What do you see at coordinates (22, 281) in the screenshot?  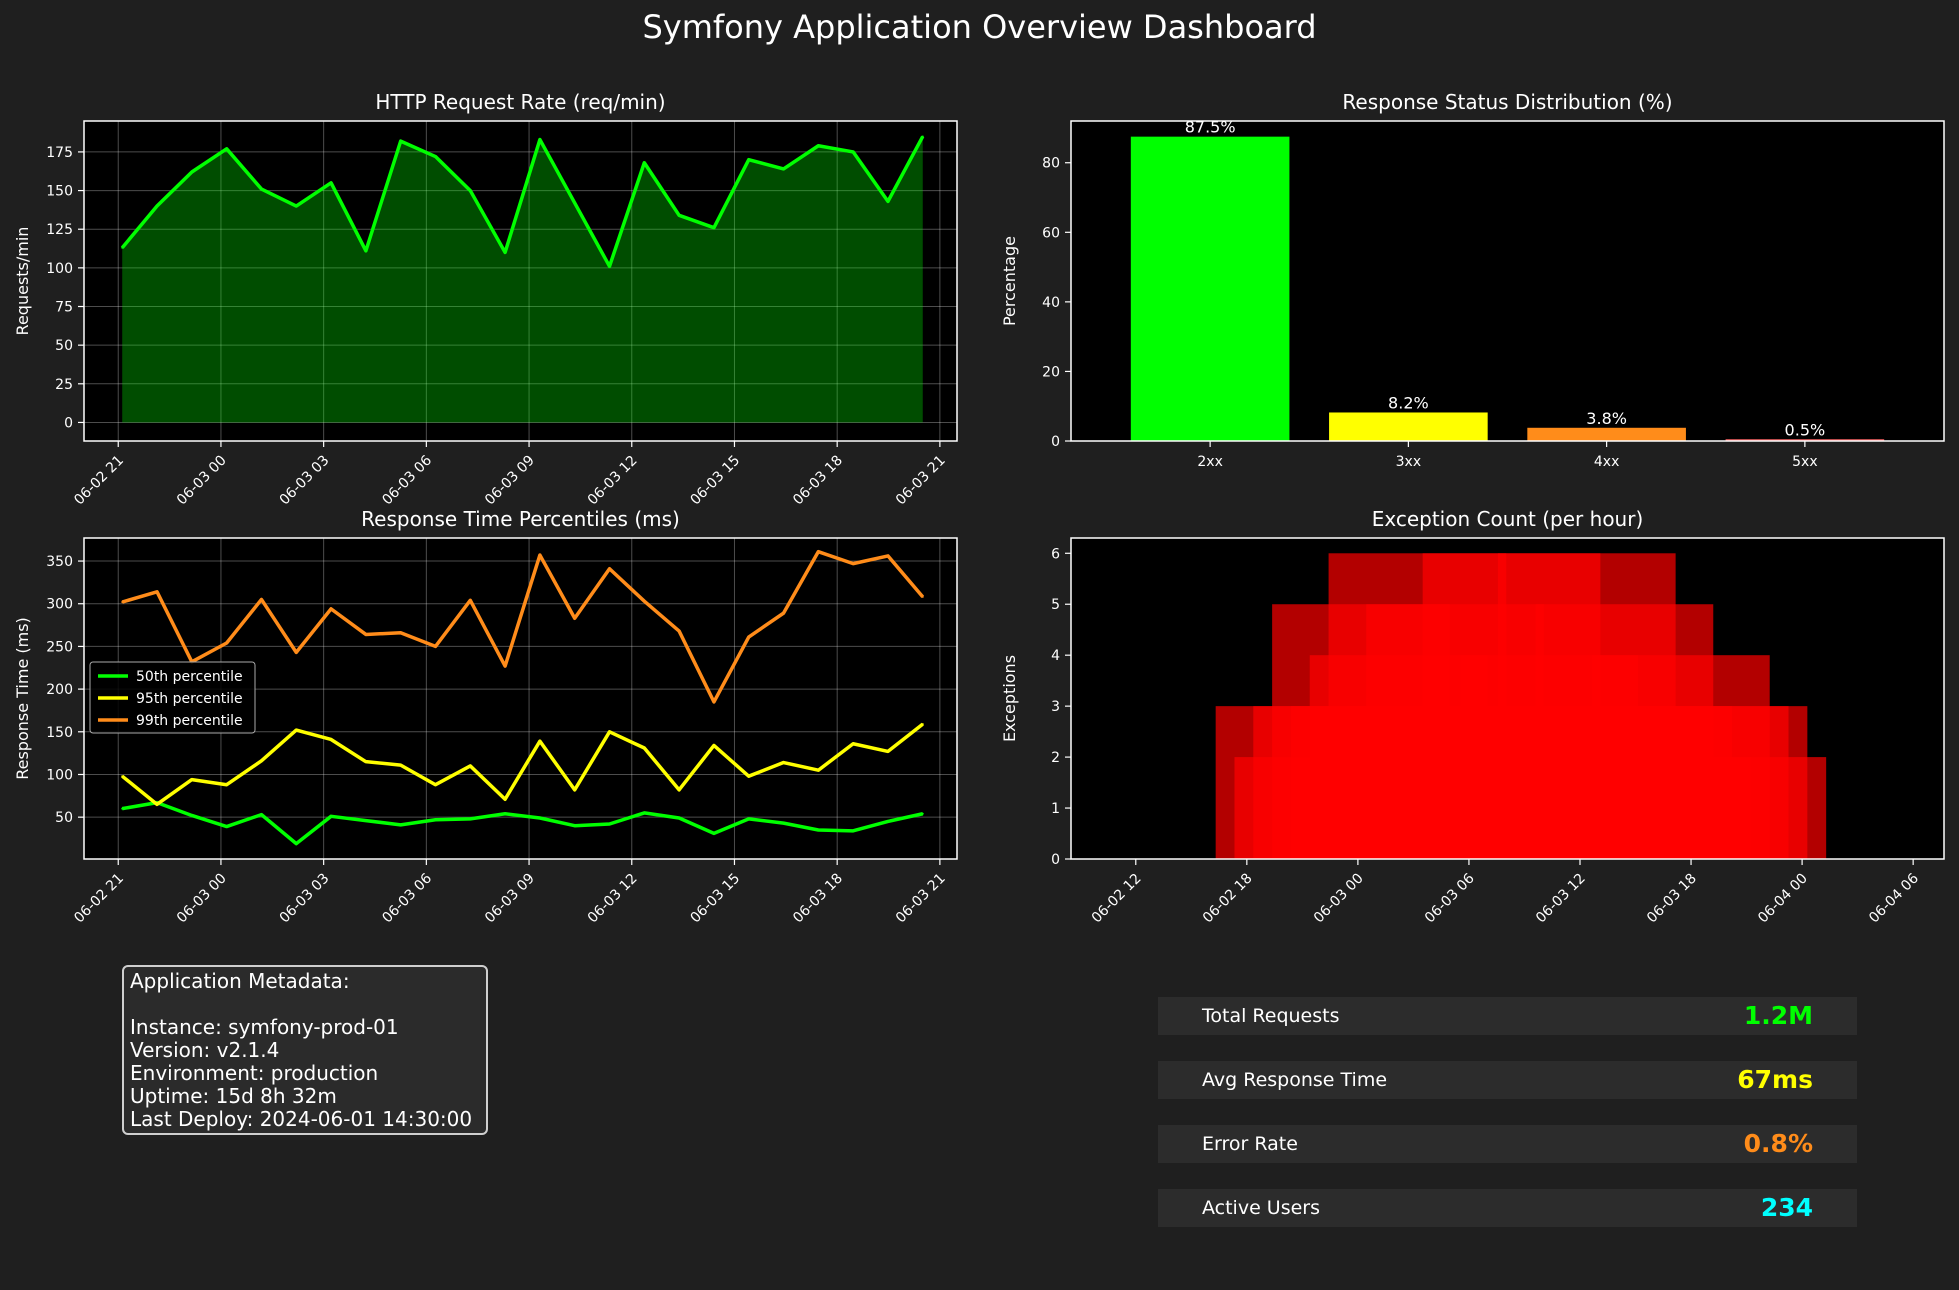 I see `y-axis-label: Requests/min` at bounding box center [22, 281].